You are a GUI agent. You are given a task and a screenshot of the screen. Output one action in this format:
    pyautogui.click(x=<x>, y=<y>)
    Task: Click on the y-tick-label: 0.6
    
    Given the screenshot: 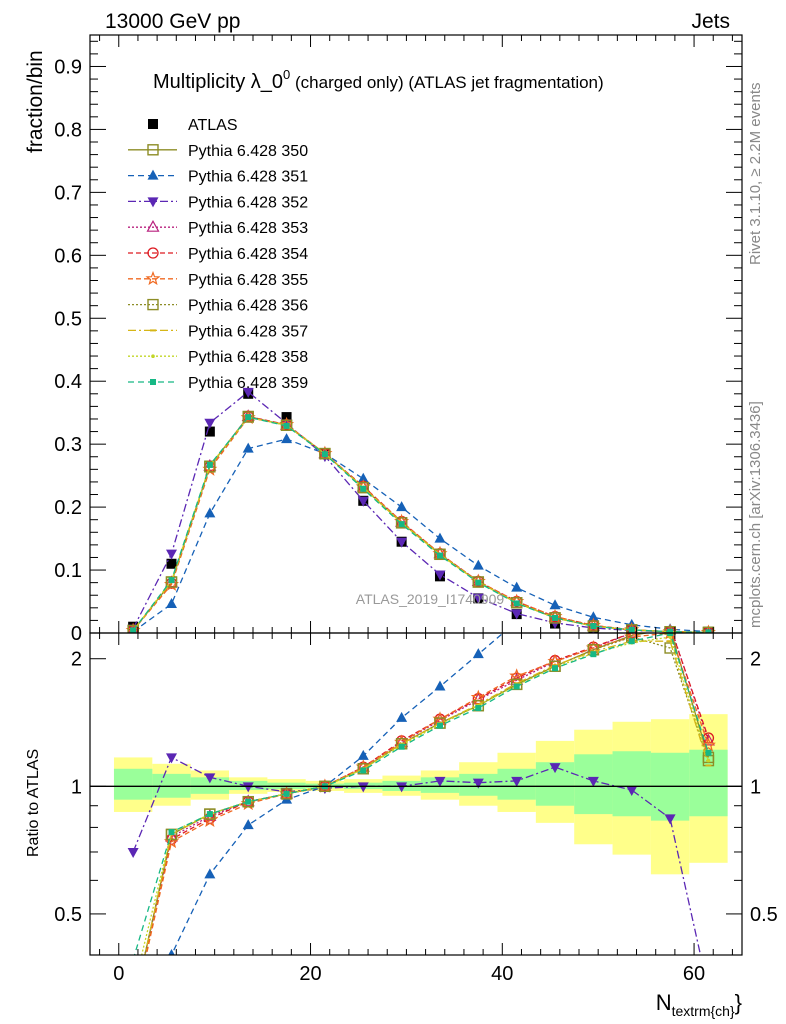 What is the action you would take?
    pyautogui.click(x=68, y=256)
    